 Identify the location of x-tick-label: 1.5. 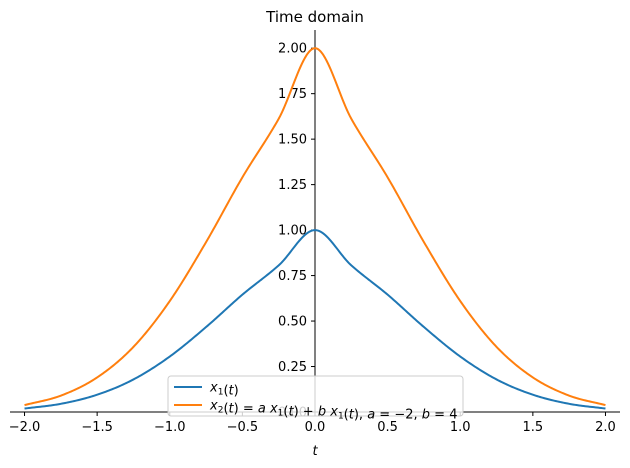
(533, 427).